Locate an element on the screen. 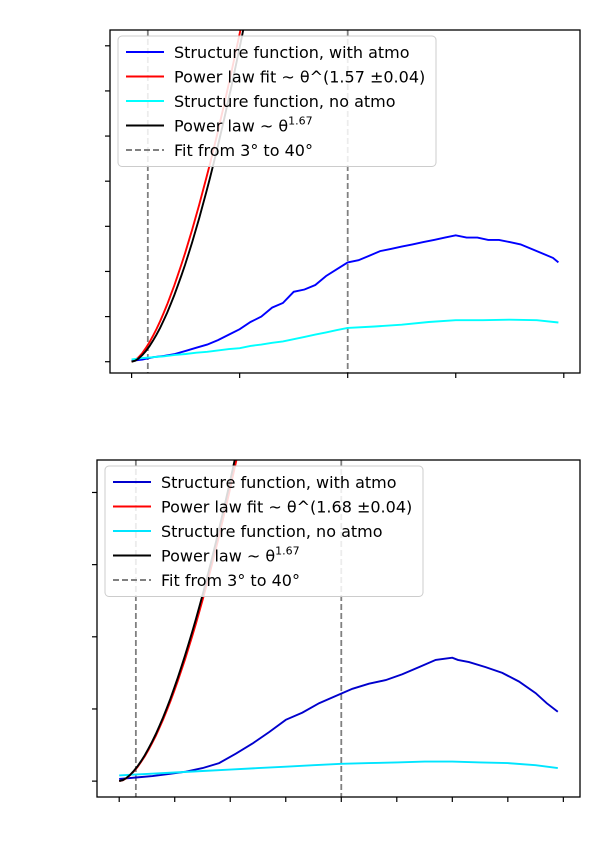  chart2-legend-label-2: Power law fit ~ θ^(1.68 ±0.04) is located at coordinates (286, 507).